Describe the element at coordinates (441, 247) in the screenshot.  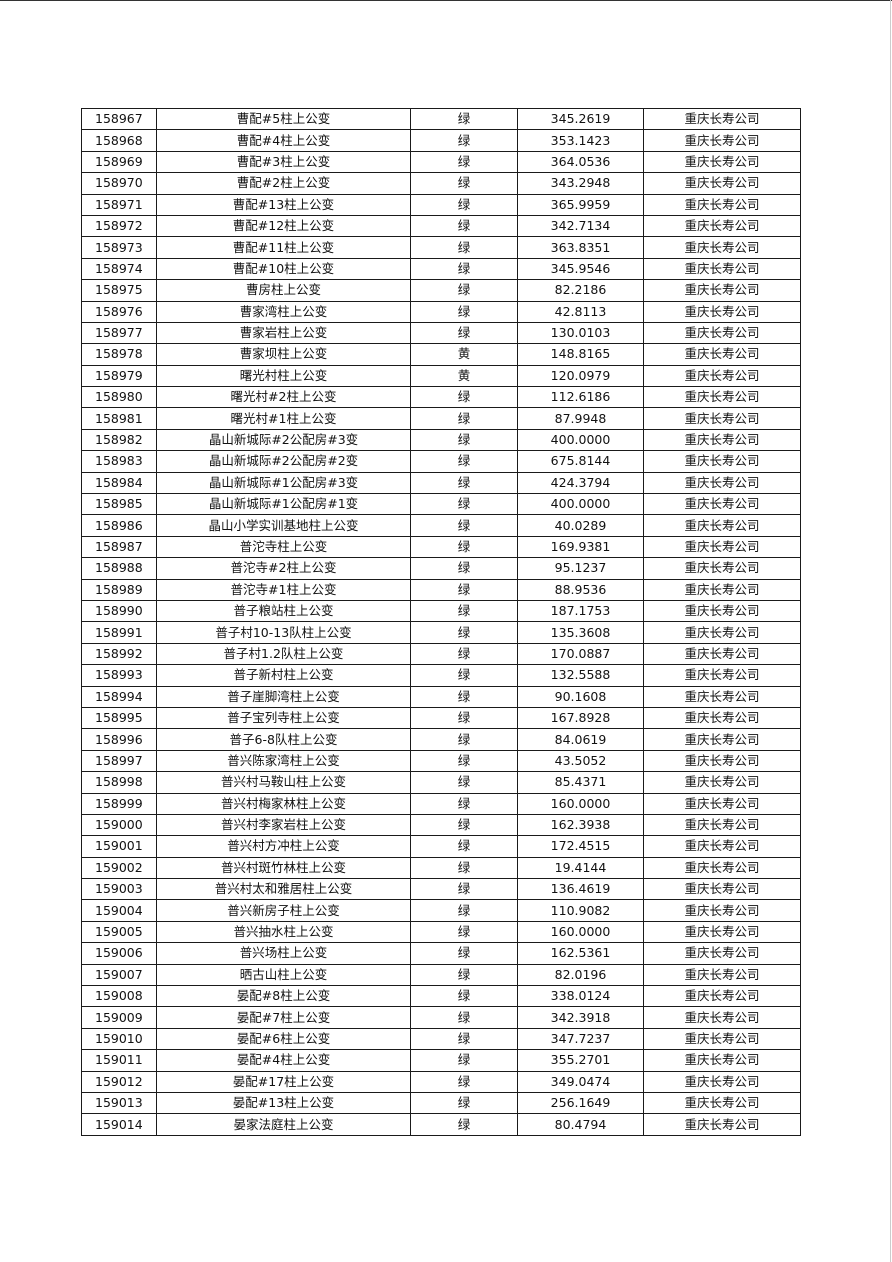
I see `table-row: 158973 曹配#11柱上公变绿 363.8351 重庆长寿公司` at that location.